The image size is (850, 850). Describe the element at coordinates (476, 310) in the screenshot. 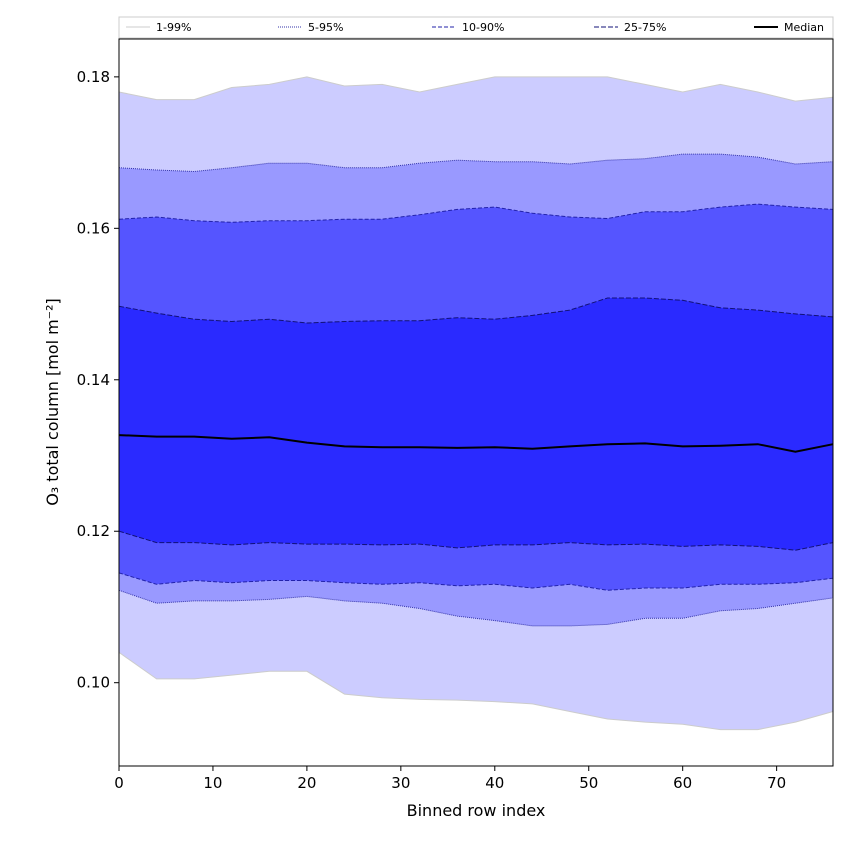

I see `band-25-75-upper-line` at that location.